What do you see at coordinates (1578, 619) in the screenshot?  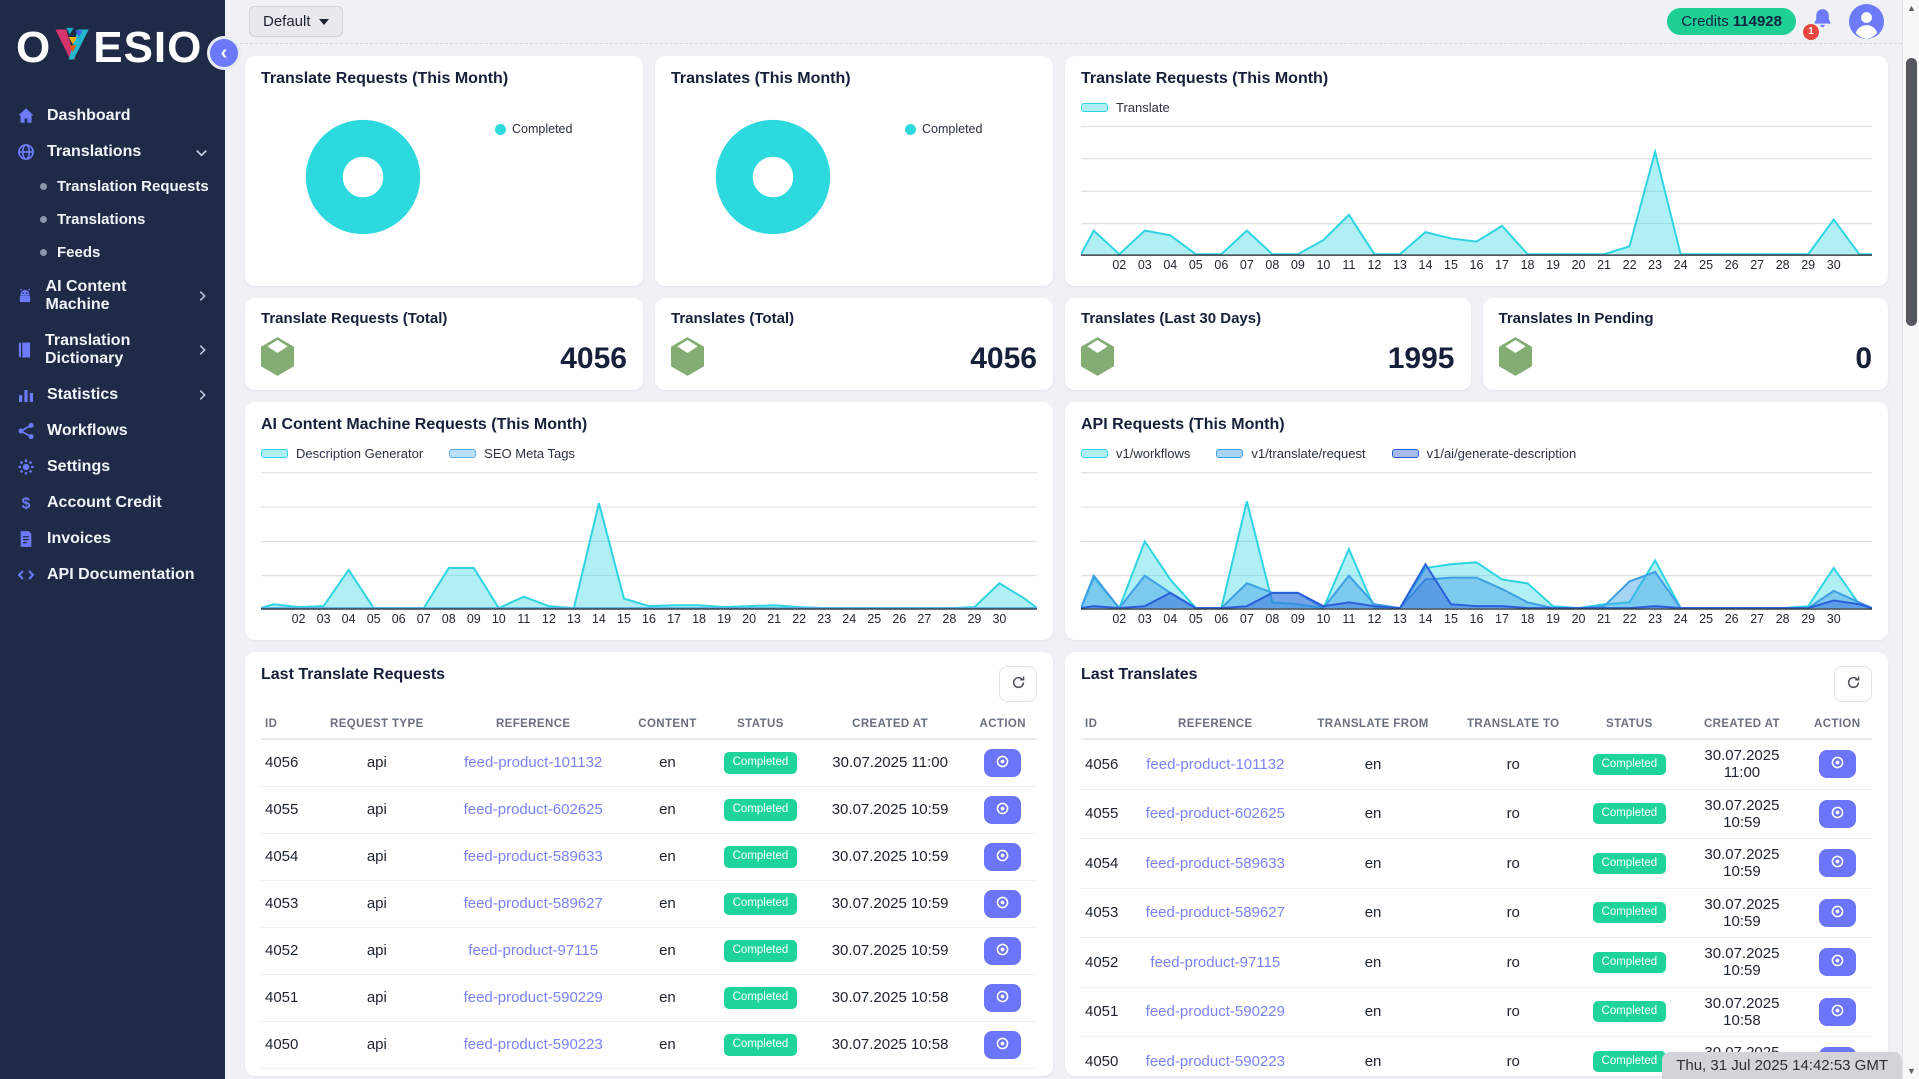 I see `x-tick-label: 20` at bounding box center [1578, 619].